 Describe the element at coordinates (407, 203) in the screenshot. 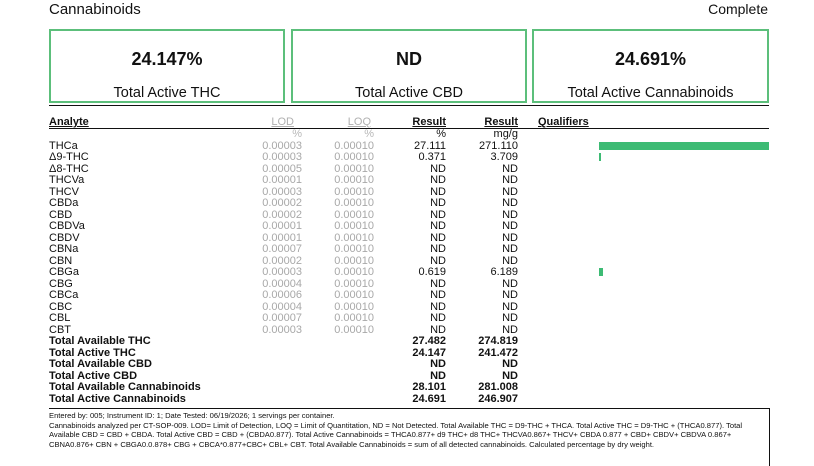

I see `table-row: CBDa 0.00002 0.00010 ND ND` at that location.